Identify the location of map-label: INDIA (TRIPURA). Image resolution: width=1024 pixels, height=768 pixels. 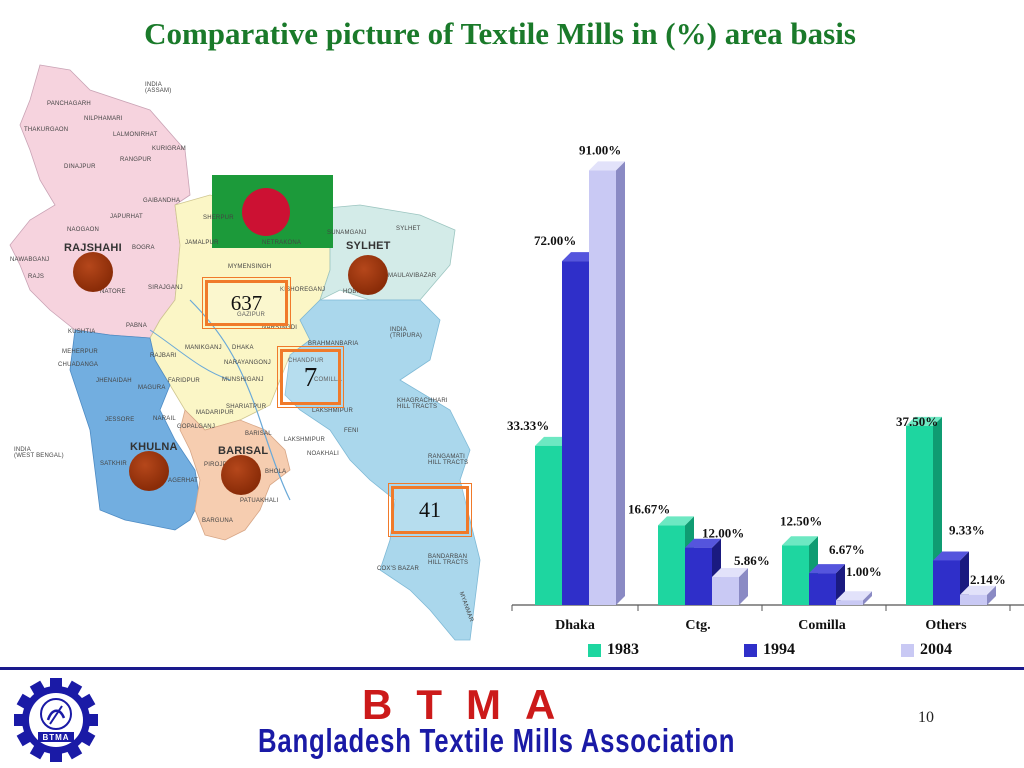
(406, 333).